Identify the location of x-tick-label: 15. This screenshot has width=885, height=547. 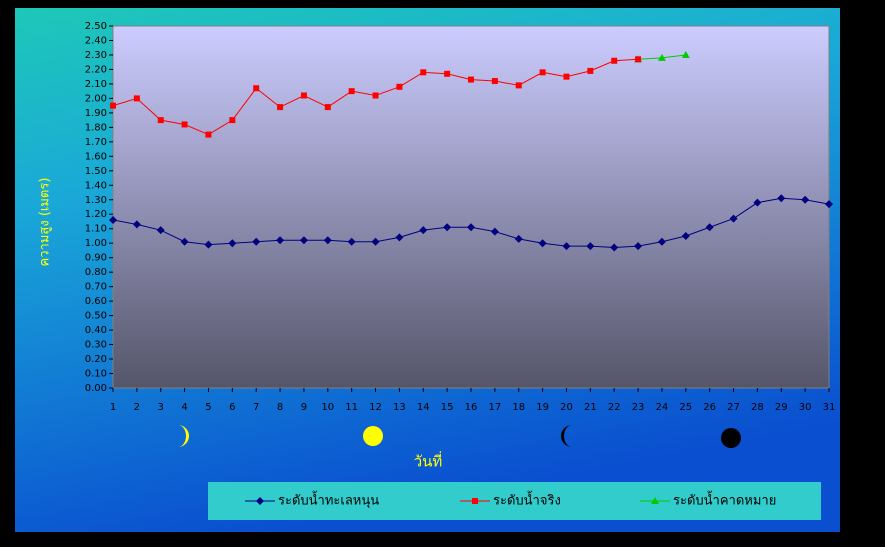
(447, 407).